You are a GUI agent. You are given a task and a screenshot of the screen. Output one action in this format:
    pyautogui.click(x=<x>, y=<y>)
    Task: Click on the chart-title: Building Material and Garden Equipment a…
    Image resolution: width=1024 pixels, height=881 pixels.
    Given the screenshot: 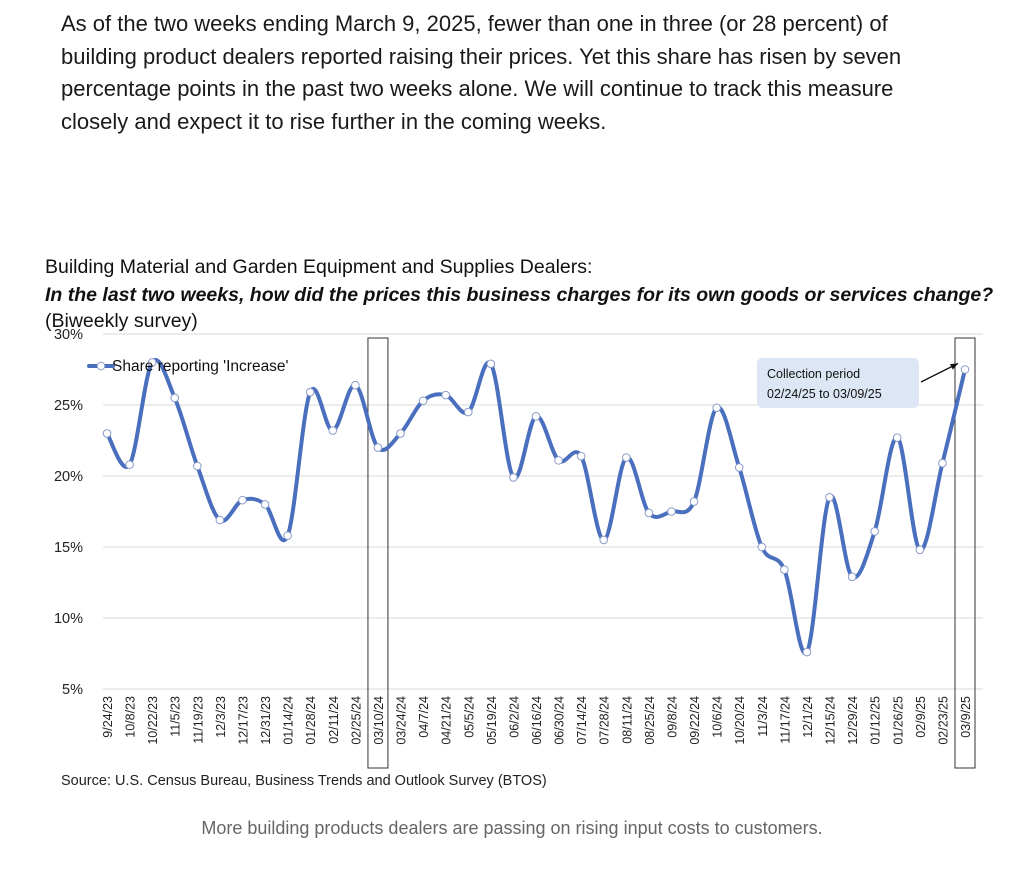 What is the action you would take?
    pyautogui.click(x=319, y=267)
    